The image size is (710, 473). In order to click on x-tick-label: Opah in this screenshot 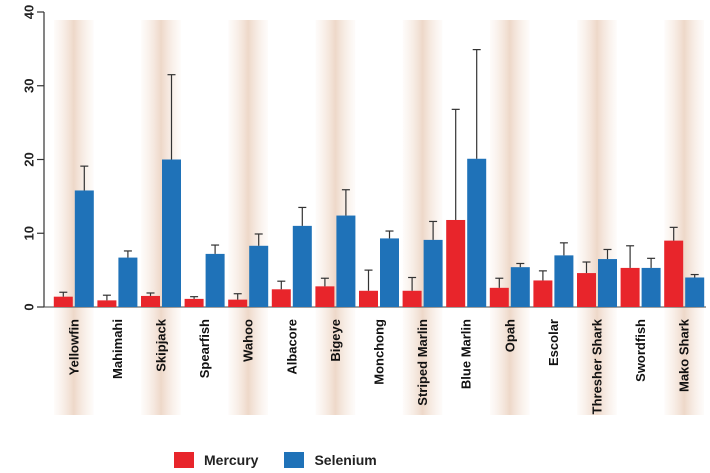, I will do `click(509, 335)`.